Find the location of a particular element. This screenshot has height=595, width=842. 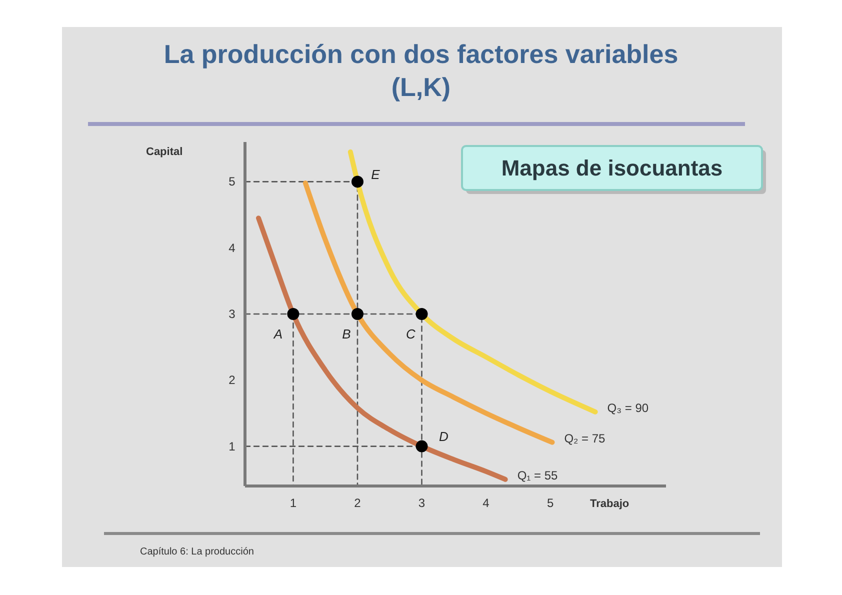

series-label: Q₁ = 55 is located at coordinates (537, 475).